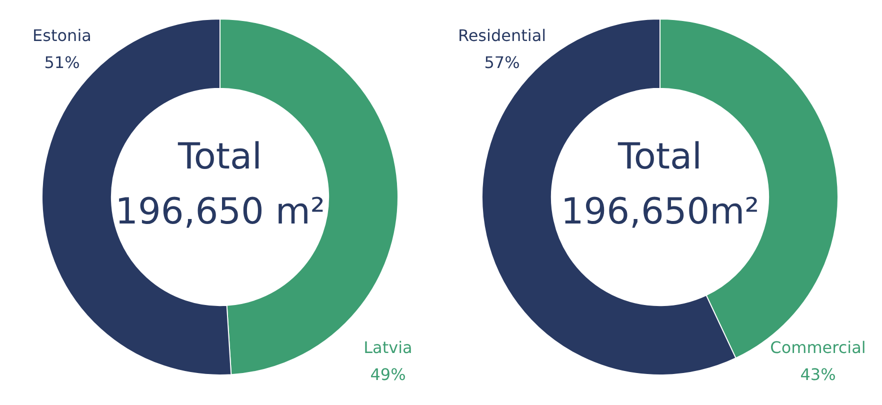 The height and width of the screenshot is (405, 882). What do you see at coordinates (62, 62) in the screenshot?
I see `data-label: 51%` at bounding box center [62, 62].